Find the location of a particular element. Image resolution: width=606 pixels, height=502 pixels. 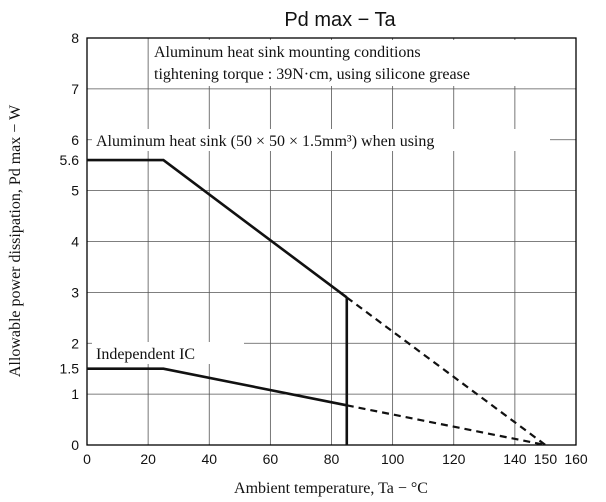

x-tick-label: 0 is located at coordinates (87, 459).